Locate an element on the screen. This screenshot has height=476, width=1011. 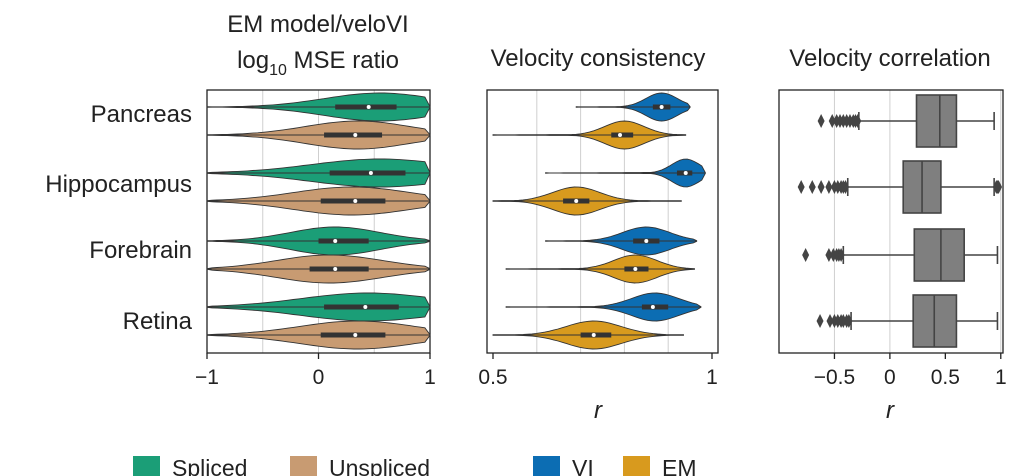
violin-median-pancreas-vi is located at coordinates (661, 107).